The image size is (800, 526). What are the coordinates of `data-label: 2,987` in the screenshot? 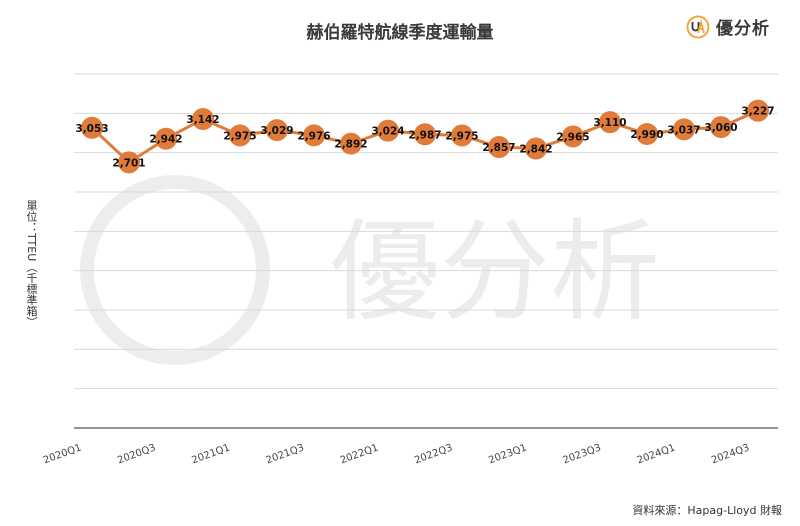 It's located at (424, 135).